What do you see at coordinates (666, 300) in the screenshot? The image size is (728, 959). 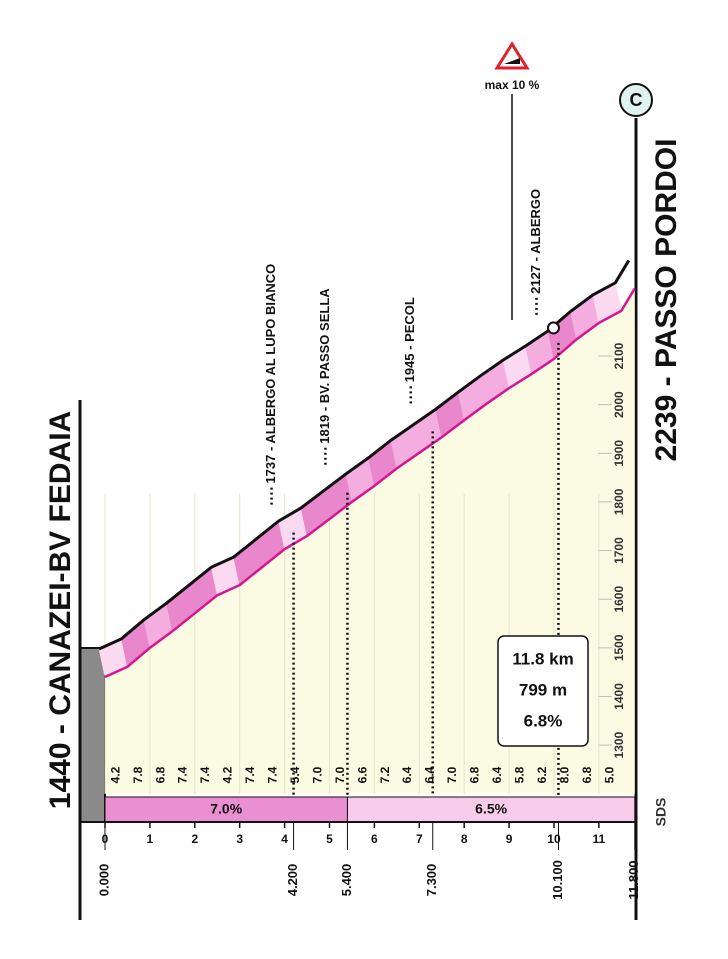 I see `finish-title: 2239 - PASSO PORDOI` at bounding box center [666, 300].